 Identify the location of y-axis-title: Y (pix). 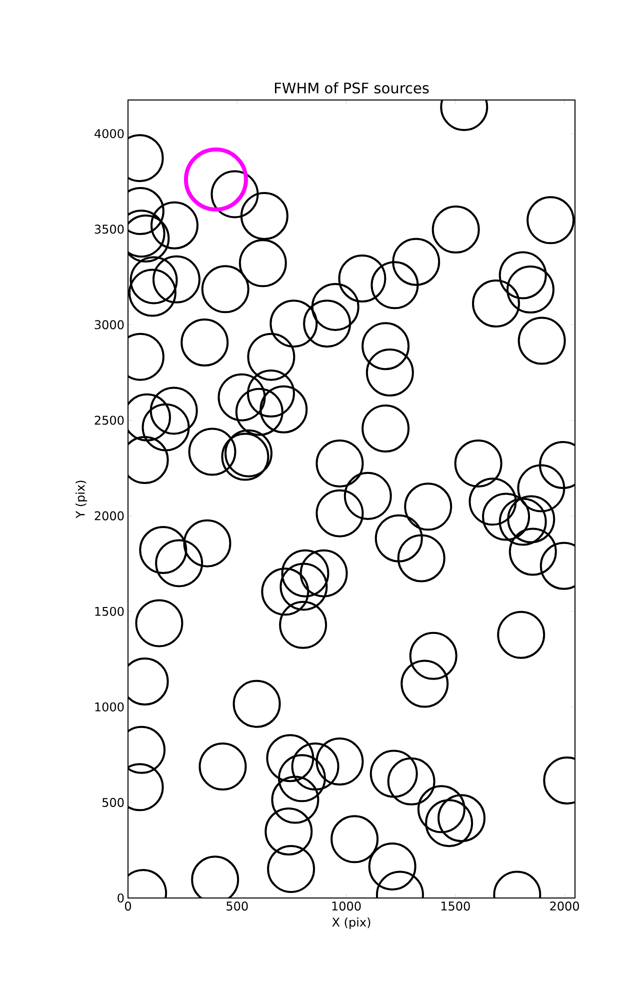
(81, 499).